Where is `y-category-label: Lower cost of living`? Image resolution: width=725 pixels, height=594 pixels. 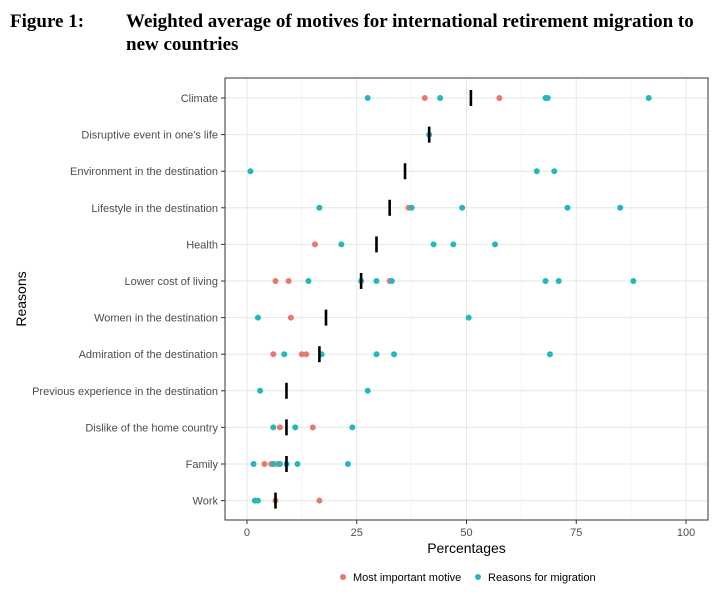
y-category-label: Lower cost of living is located at coordinates (171, 282).